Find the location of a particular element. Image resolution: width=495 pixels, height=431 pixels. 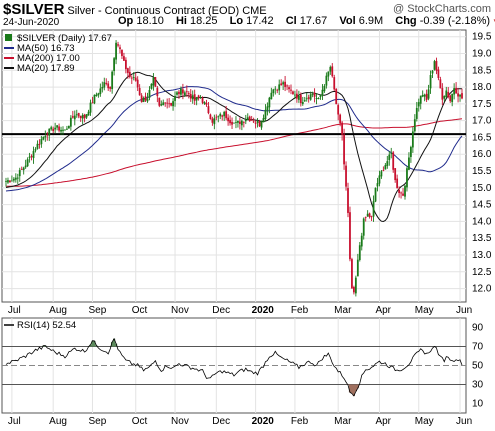

rsi-tick-label: 70 is located at coordinates (478, 347).